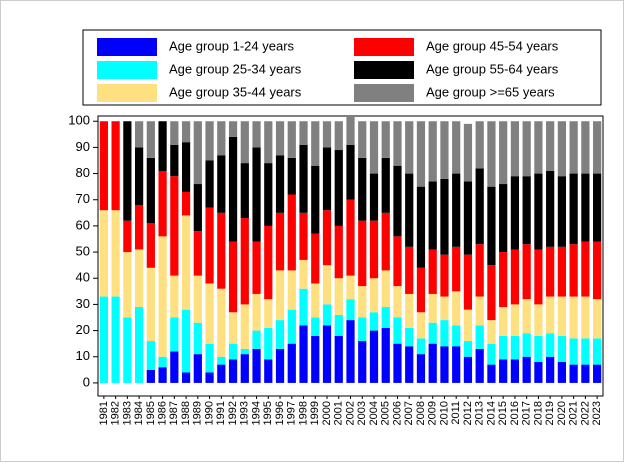 The height and width of the screenshot is (467, 624). What do you see at coordinates (490, 91) in the screenshot?
I see `legend-label: Age group >=65 years` at bounding box center [490, 91].